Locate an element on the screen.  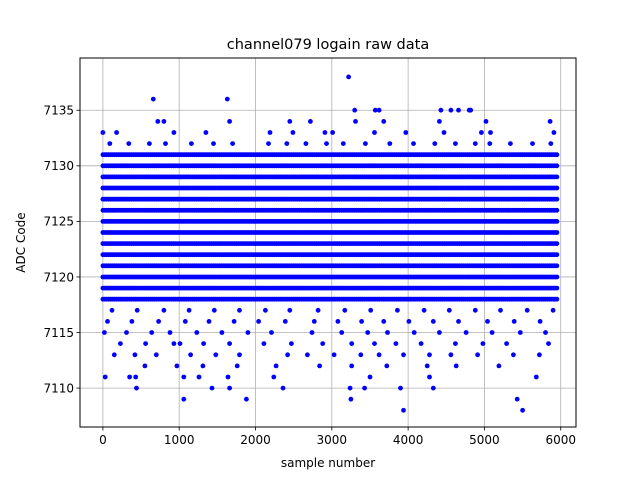
y-tick-label: 7125 is located at coordinates (58, 222).